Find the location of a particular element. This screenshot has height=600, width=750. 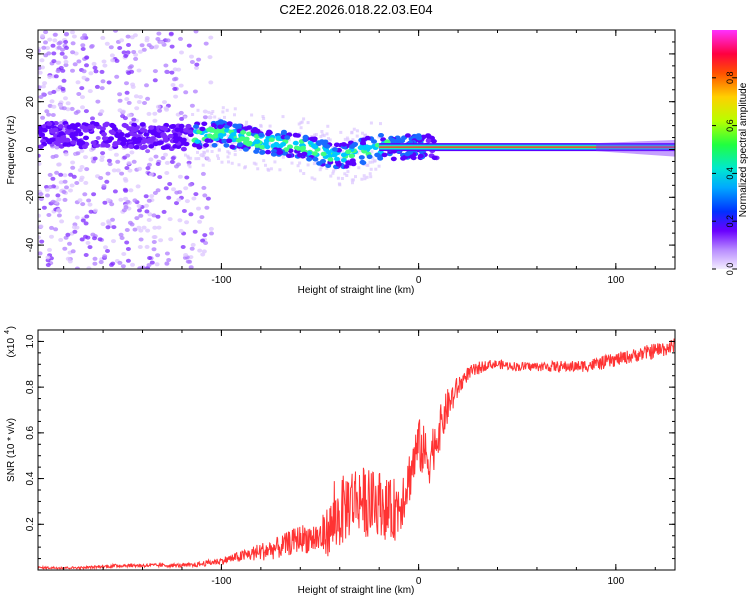

snr-scale-exponent: 4 is located at coordinates (7, 332).